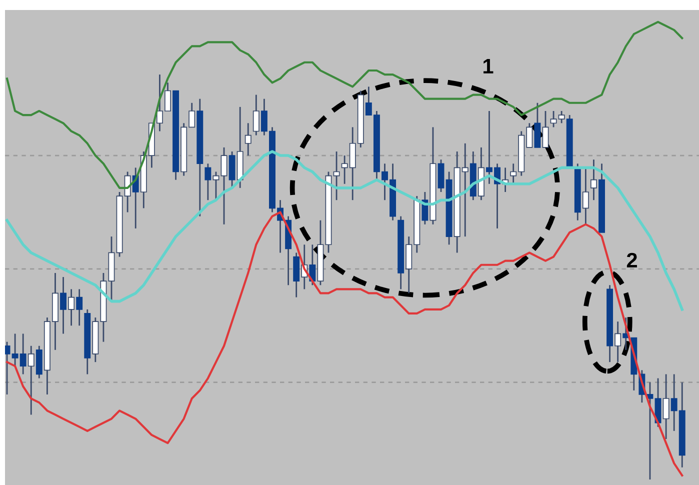  I want to click on text: 1, so click(489, 66).